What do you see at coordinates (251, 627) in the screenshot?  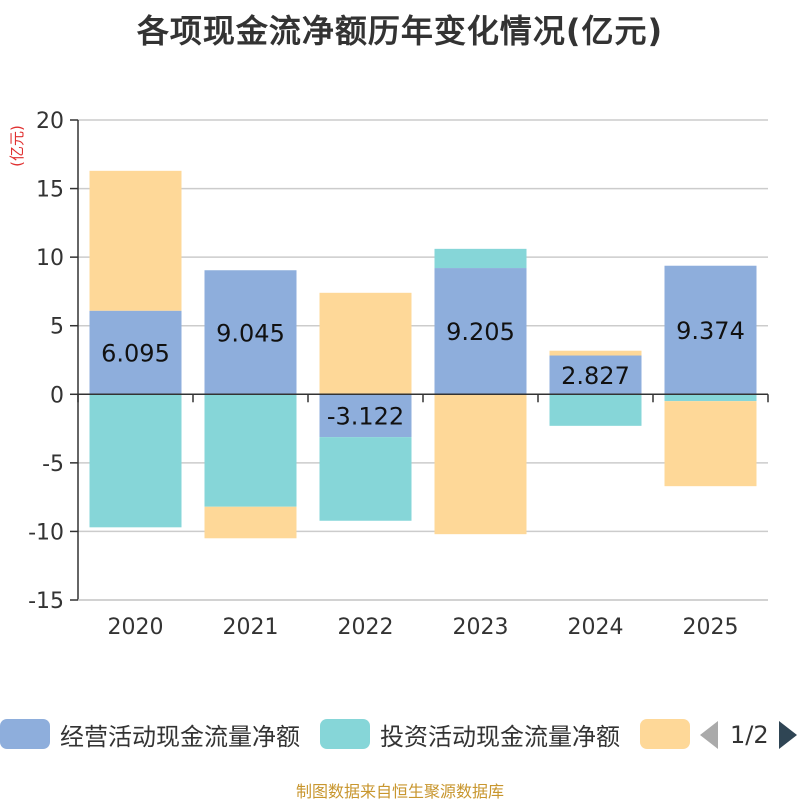 I see `x-tick-label: 2021` at bounding box center [251, 627].